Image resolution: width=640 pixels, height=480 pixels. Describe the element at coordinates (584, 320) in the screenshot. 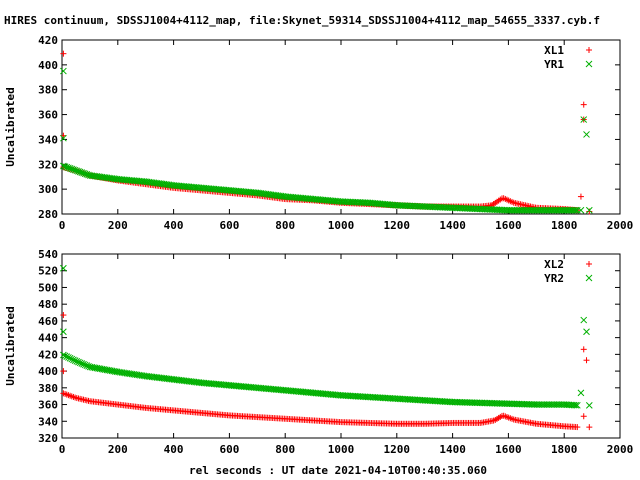

I see `outlier-point-d2` at that location.